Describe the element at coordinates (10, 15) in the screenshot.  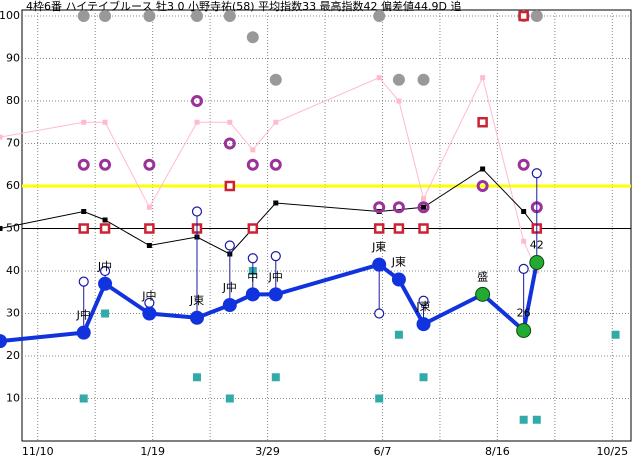
I see `y-tick-label: 100` at that location.